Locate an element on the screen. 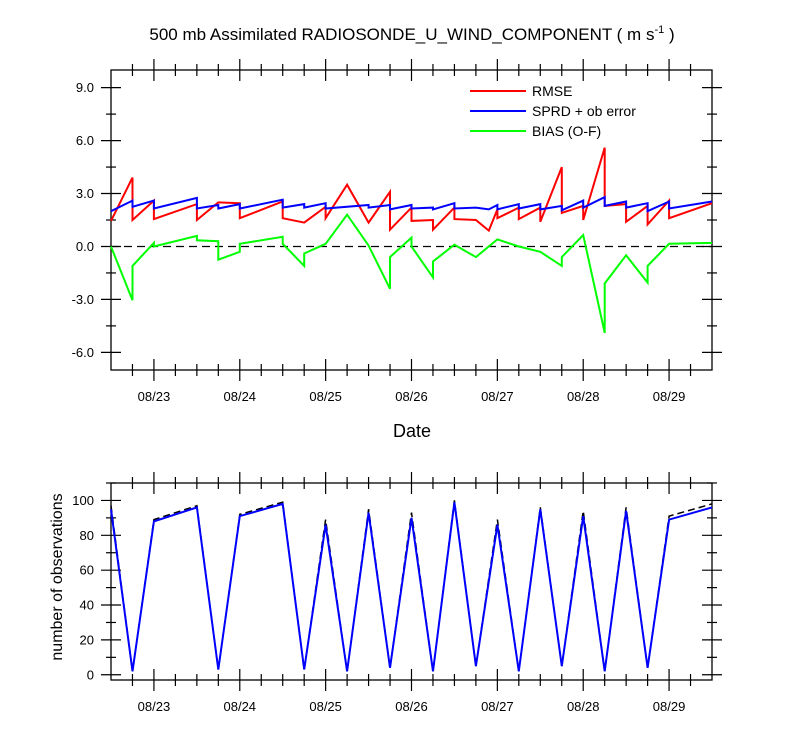  y-tick-label: -3.0 is located at coordinates (83, 299).